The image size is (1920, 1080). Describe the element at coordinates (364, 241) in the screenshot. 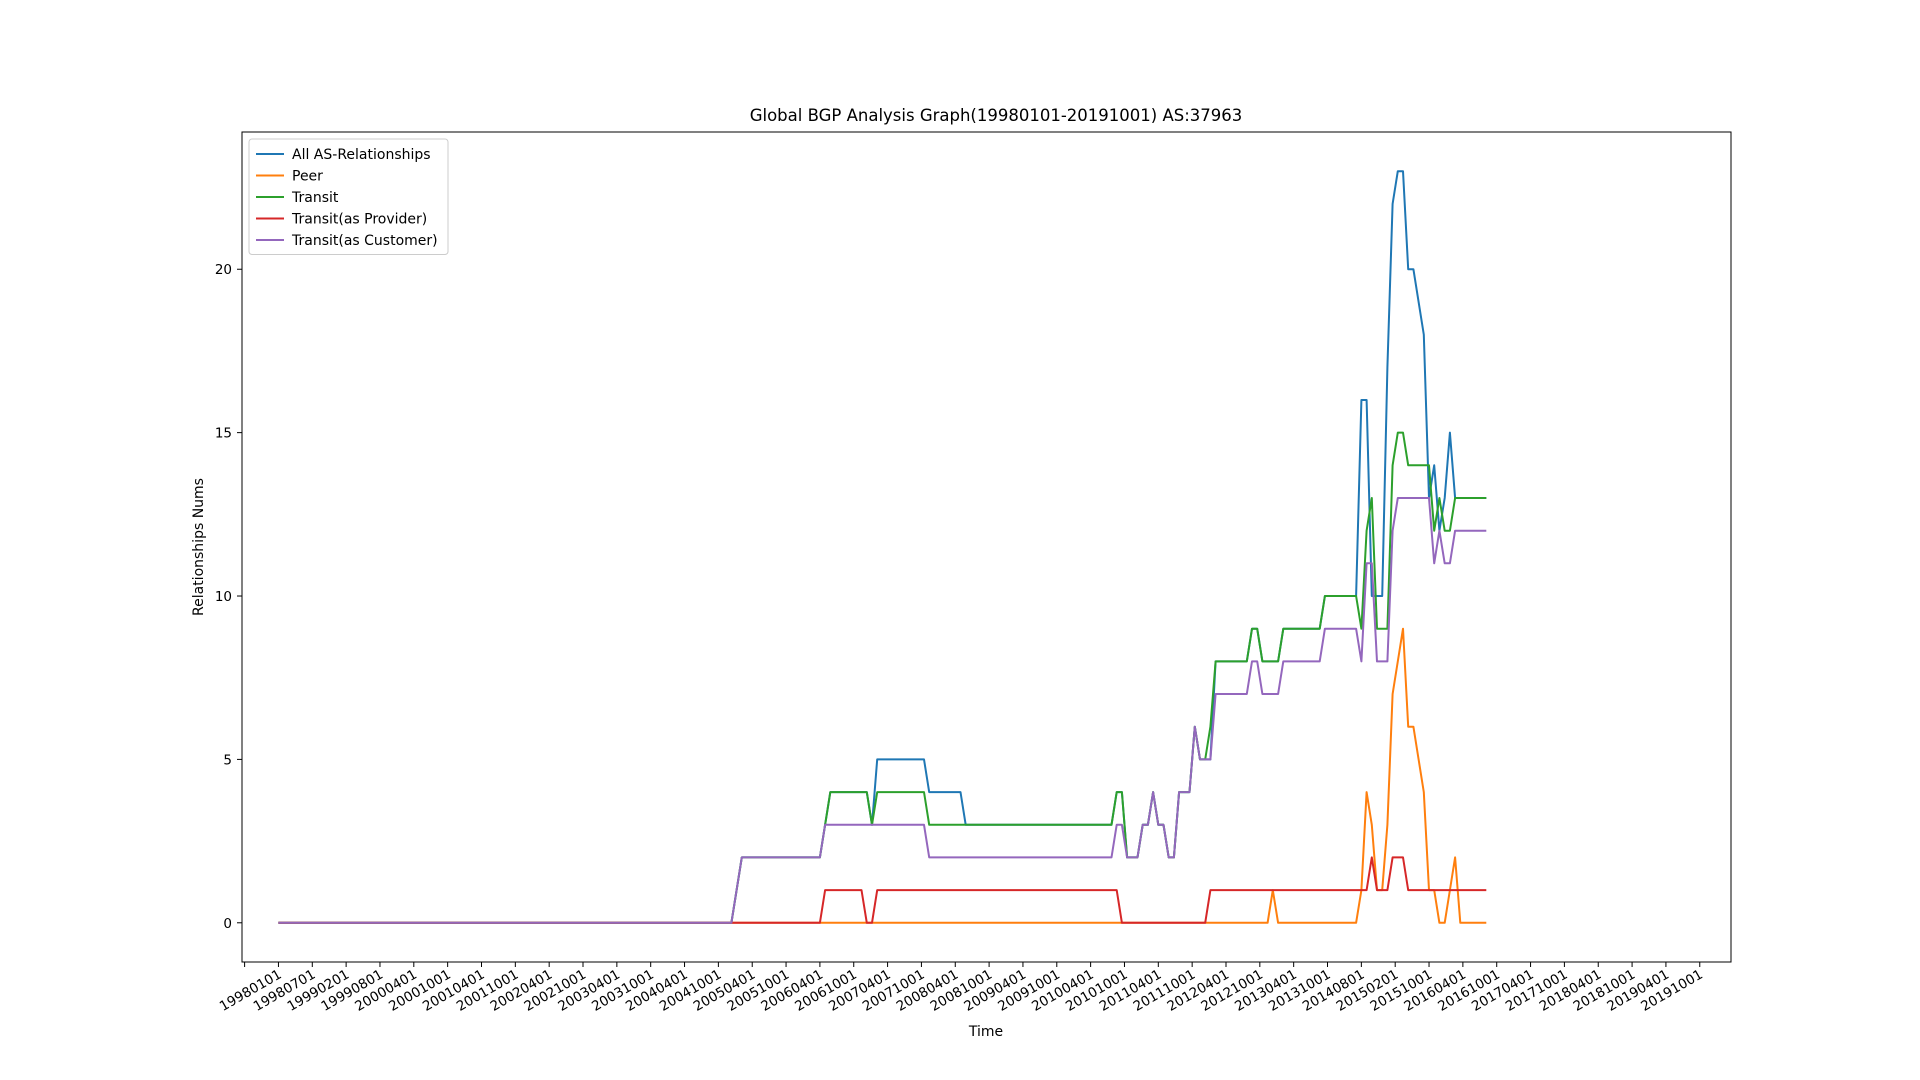

I see `legend-entry: Transit(as Customer)` at that location.